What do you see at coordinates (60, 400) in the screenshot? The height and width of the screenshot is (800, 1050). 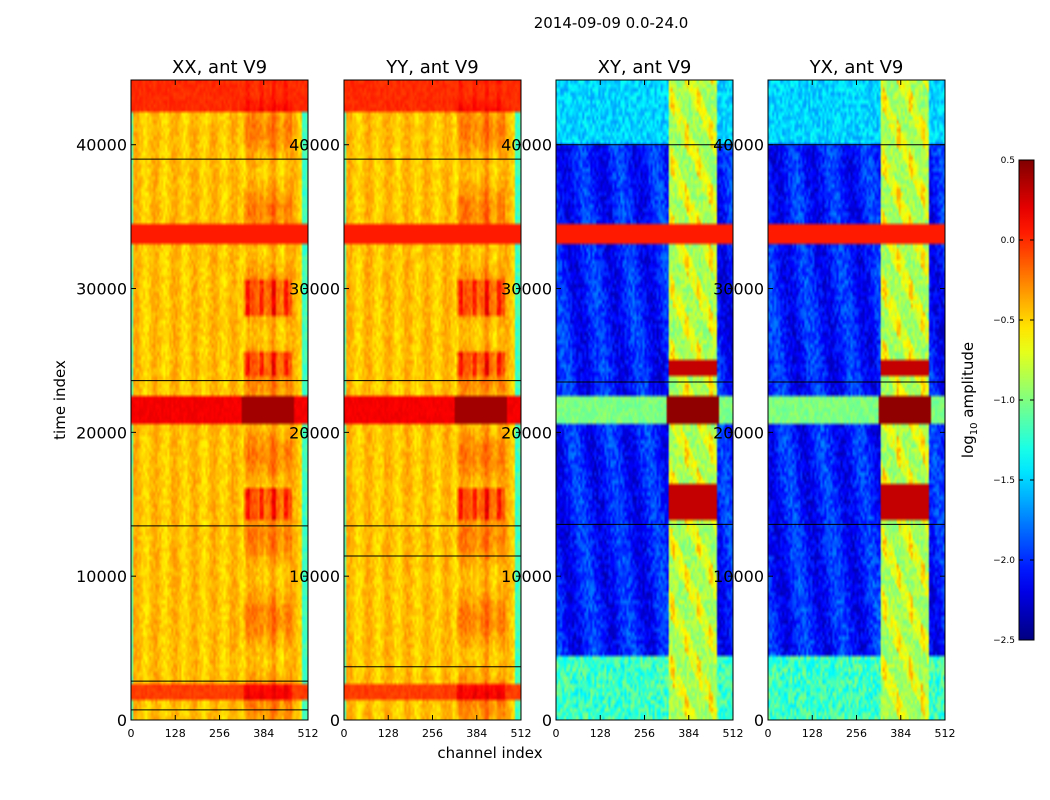 I see `y-axis-label: time index` at bounding box center [60, 400].